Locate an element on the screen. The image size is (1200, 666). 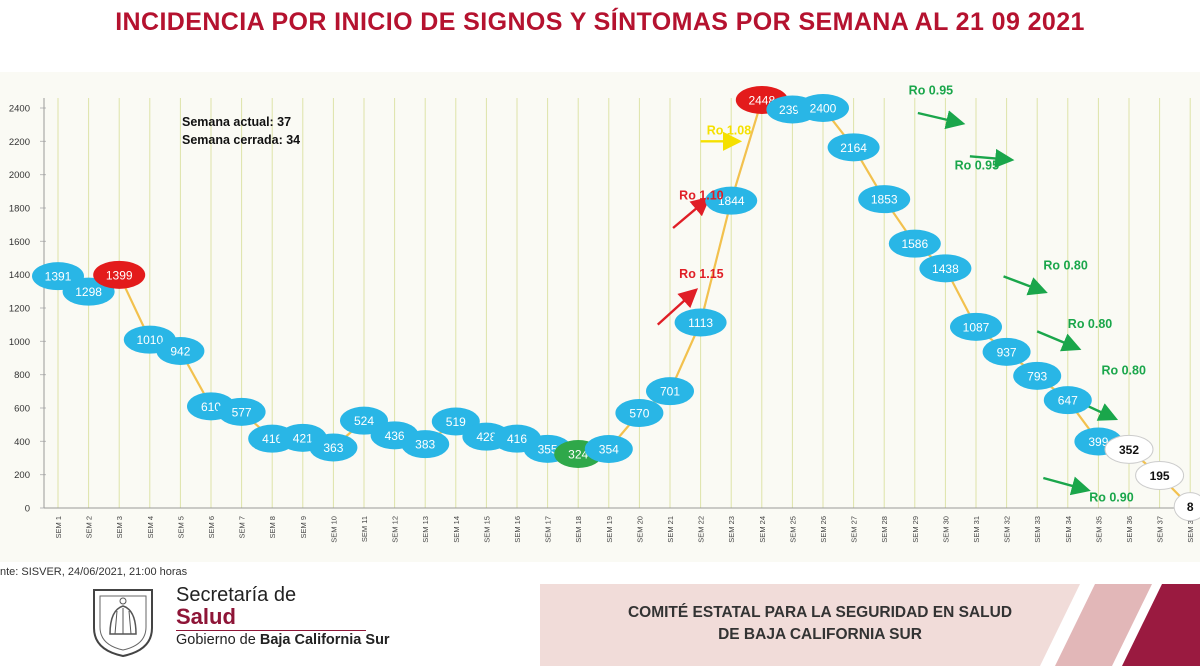
data-label: 1399 is located at coordinates (119, 275).